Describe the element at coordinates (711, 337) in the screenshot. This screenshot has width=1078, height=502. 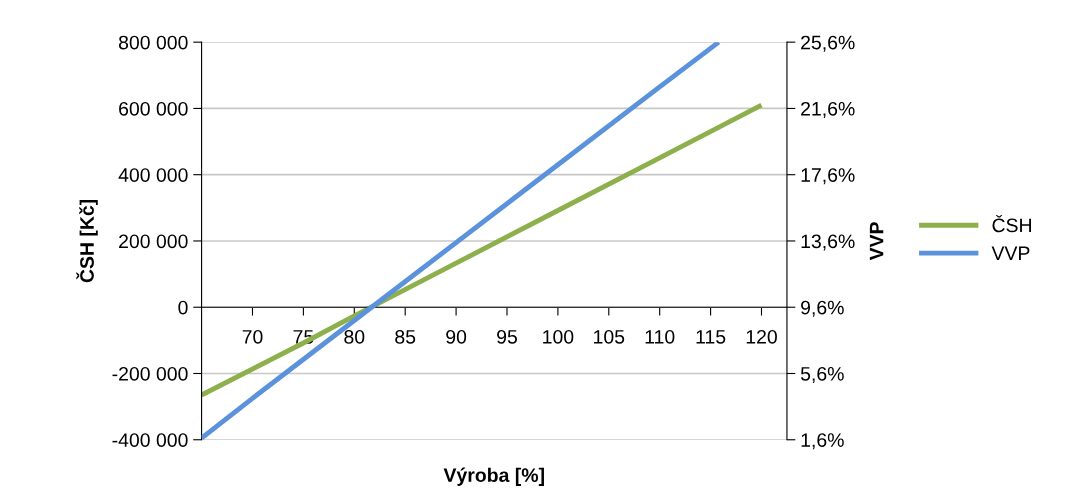
I see `x-tick-label: 115` at that location.